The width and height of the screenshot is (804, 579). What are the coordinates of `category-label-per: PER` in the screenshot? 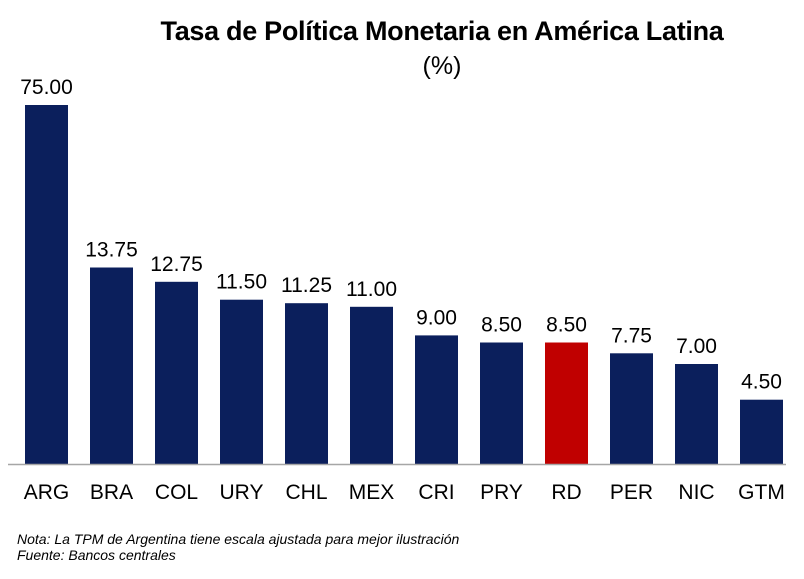 It's located at (631, 492).